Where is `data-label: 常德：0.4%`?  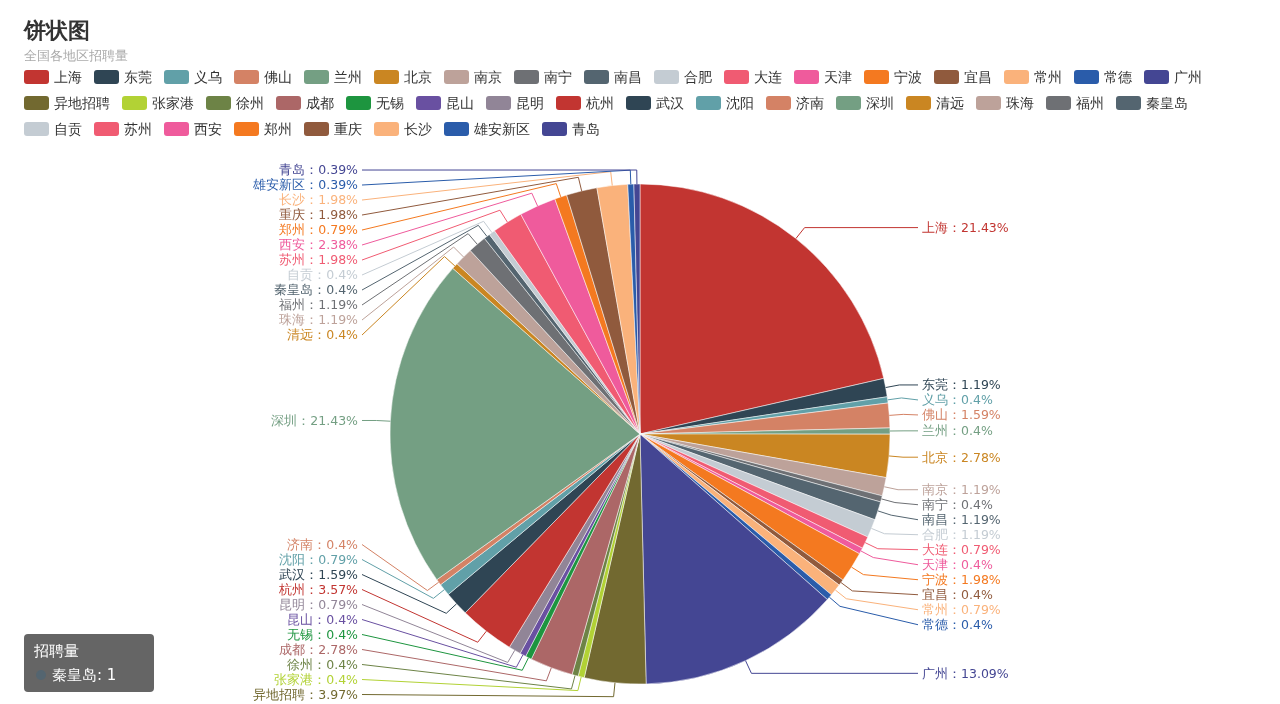 data-label: 常德：0.4% is located at coordinates (957, 625).